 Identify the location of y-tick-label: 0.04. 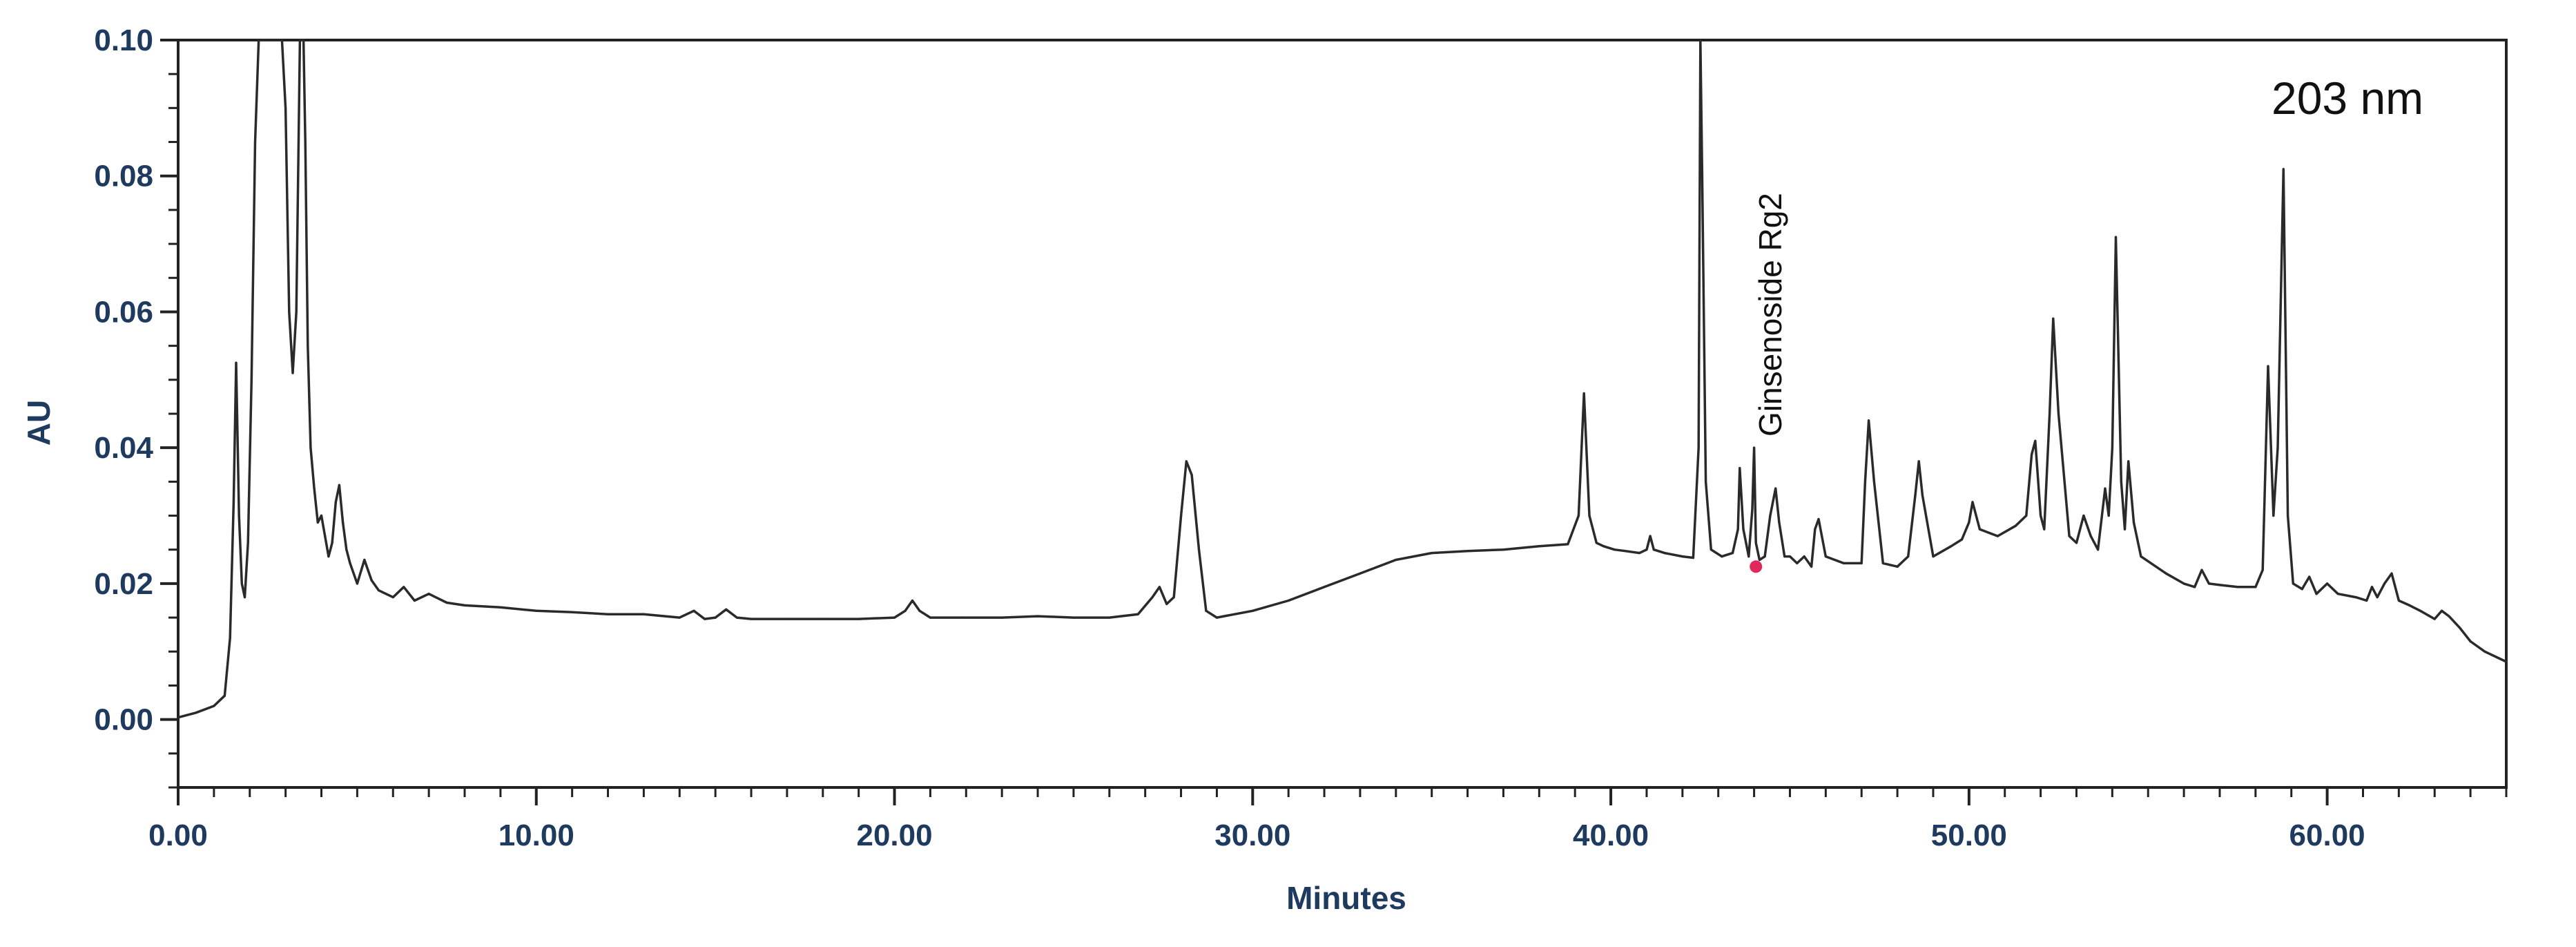
(124, 448).